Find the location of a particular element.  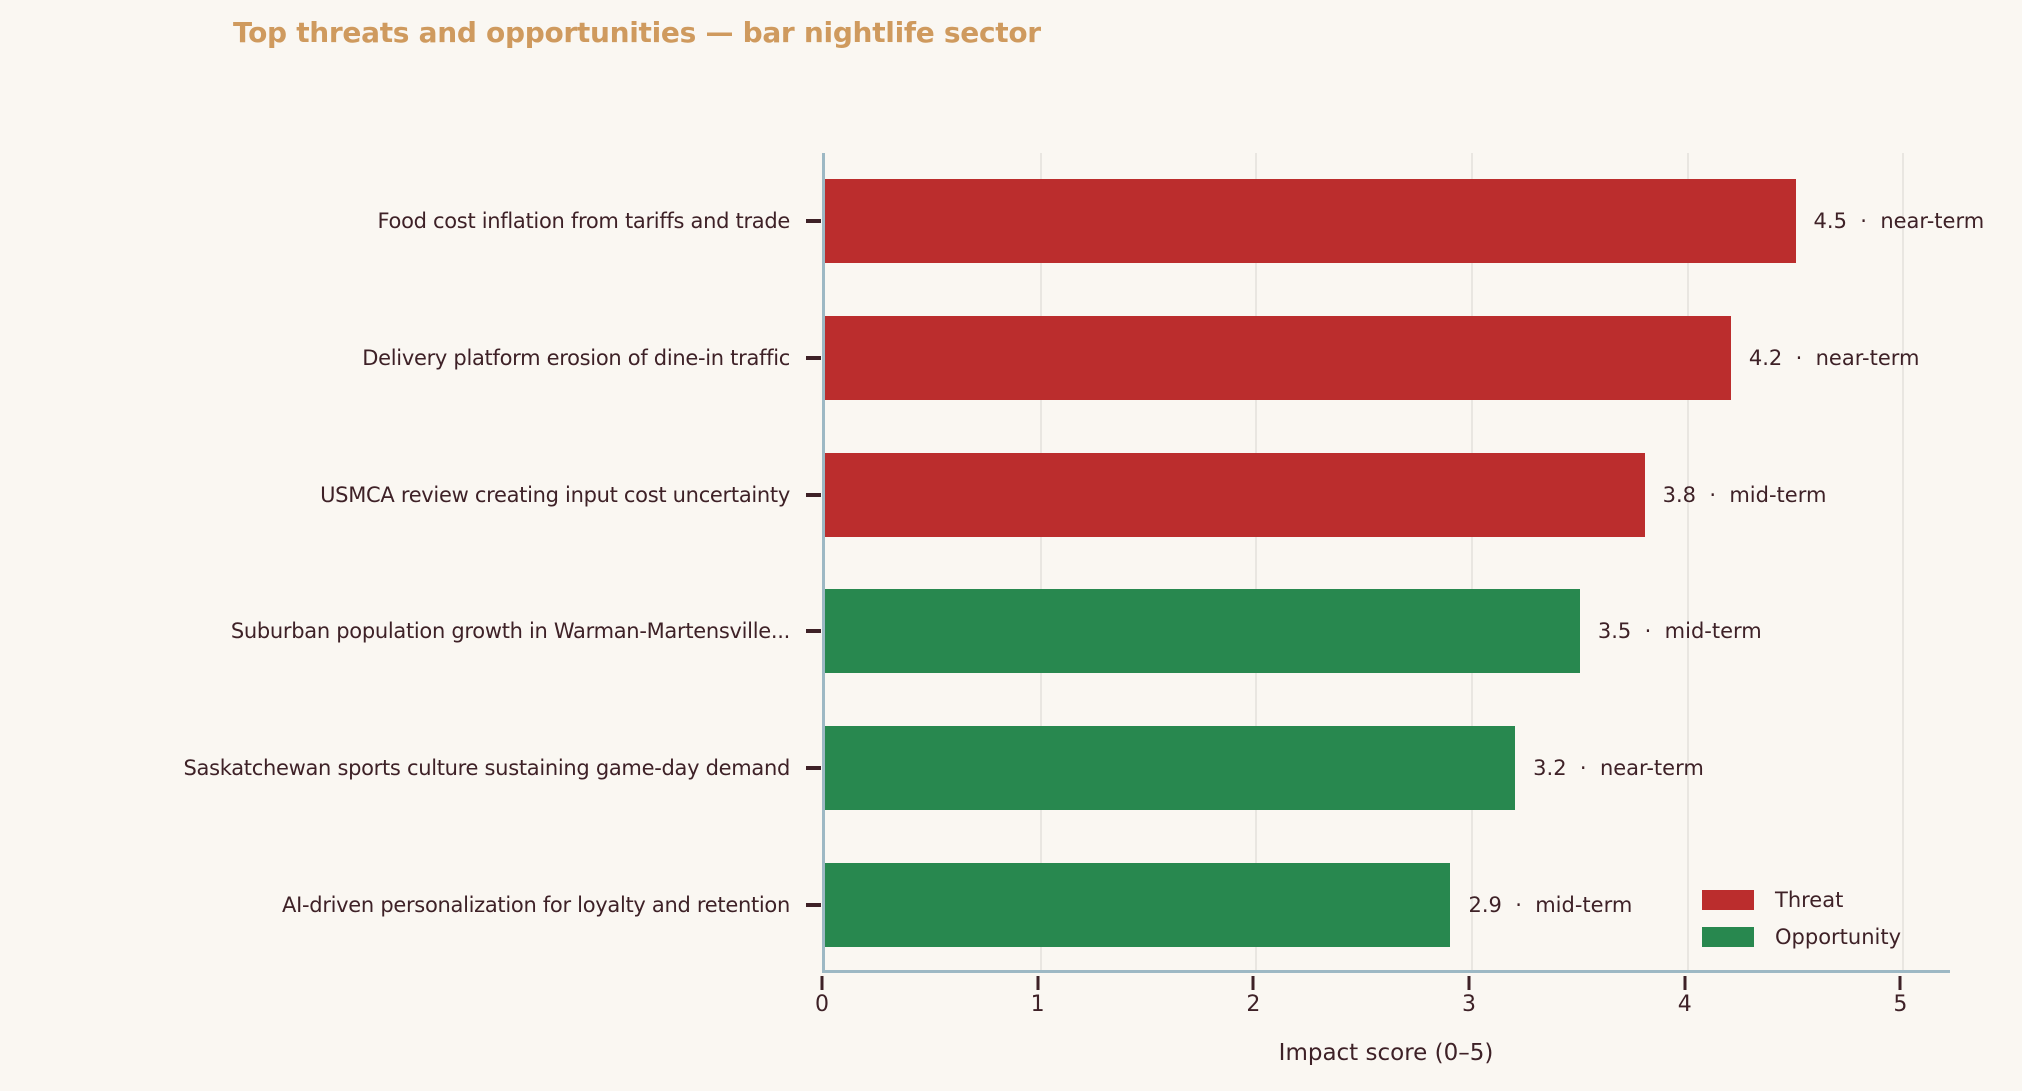

bar-value-annotation: 3.2 · near-term is located at coordinates (1618, 768).